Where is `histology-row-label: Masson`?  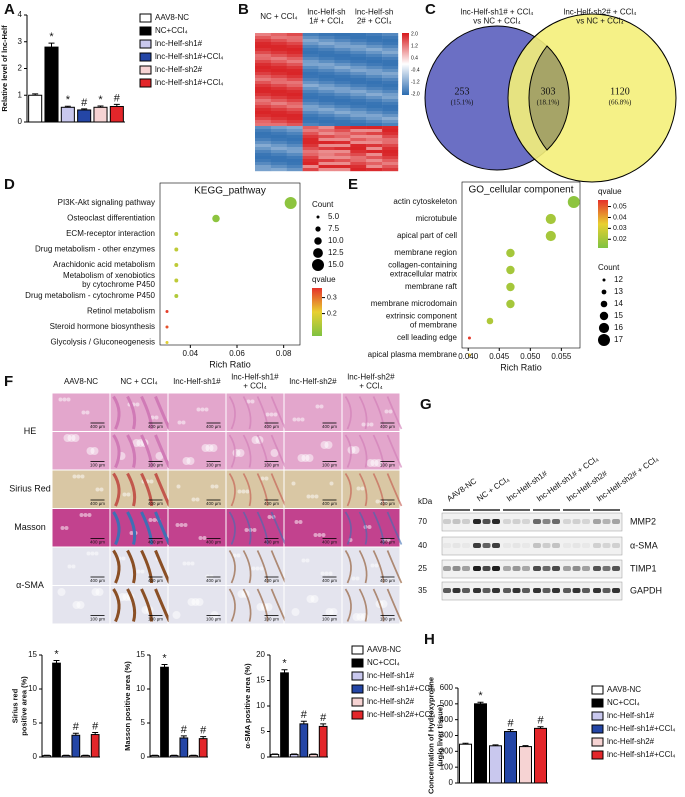
histology-row-label: Masson is located at coordinates (30, 527).